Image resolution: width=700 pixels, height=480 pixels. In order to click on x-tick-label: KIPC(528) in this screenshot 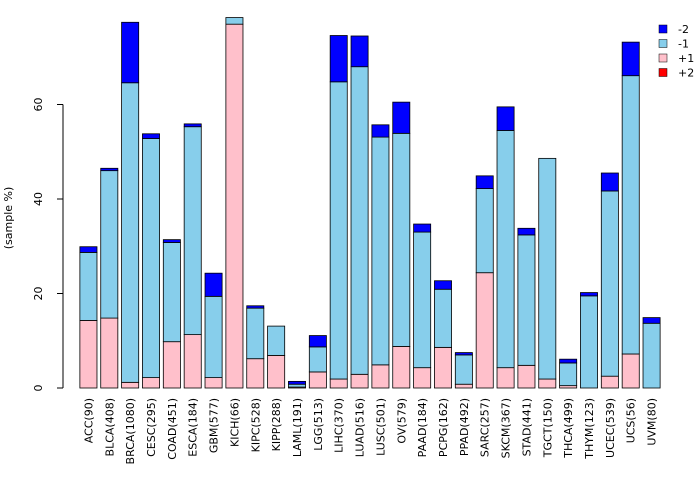, I will do `click(255, 425)`.